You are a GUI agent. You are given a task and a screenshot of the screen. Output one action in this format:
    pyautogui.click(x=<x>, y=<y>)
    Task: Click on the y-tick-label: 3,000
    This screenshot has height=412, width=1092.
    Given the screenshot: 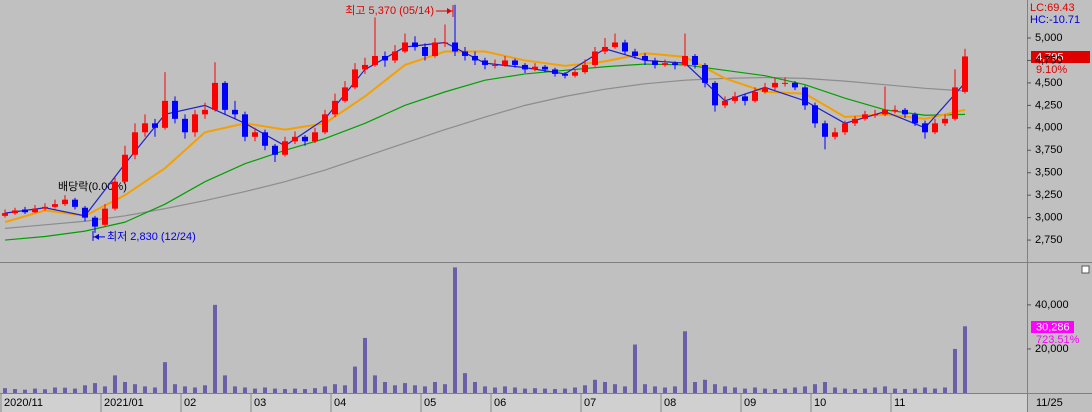 What is the action you would take?
    pyautogui.click(x=1049, y=218)
    